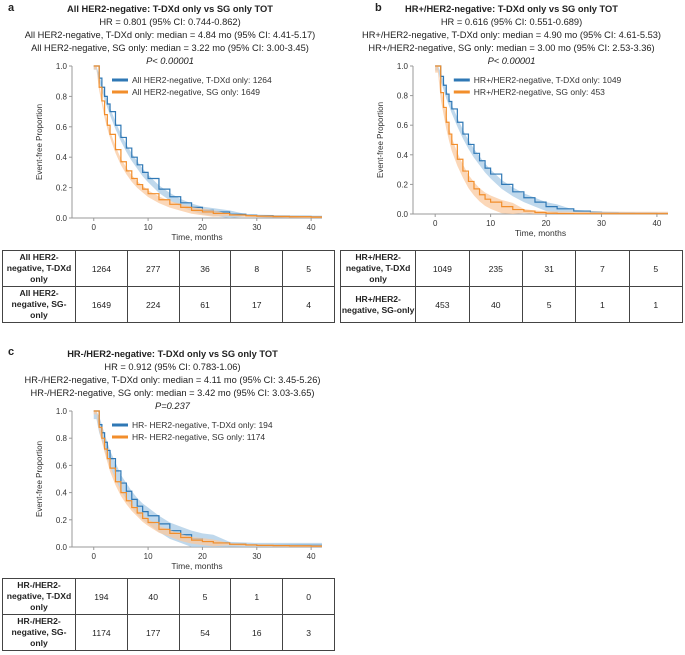  I want to click on risk-count-cell: 36, so click(205, 268).